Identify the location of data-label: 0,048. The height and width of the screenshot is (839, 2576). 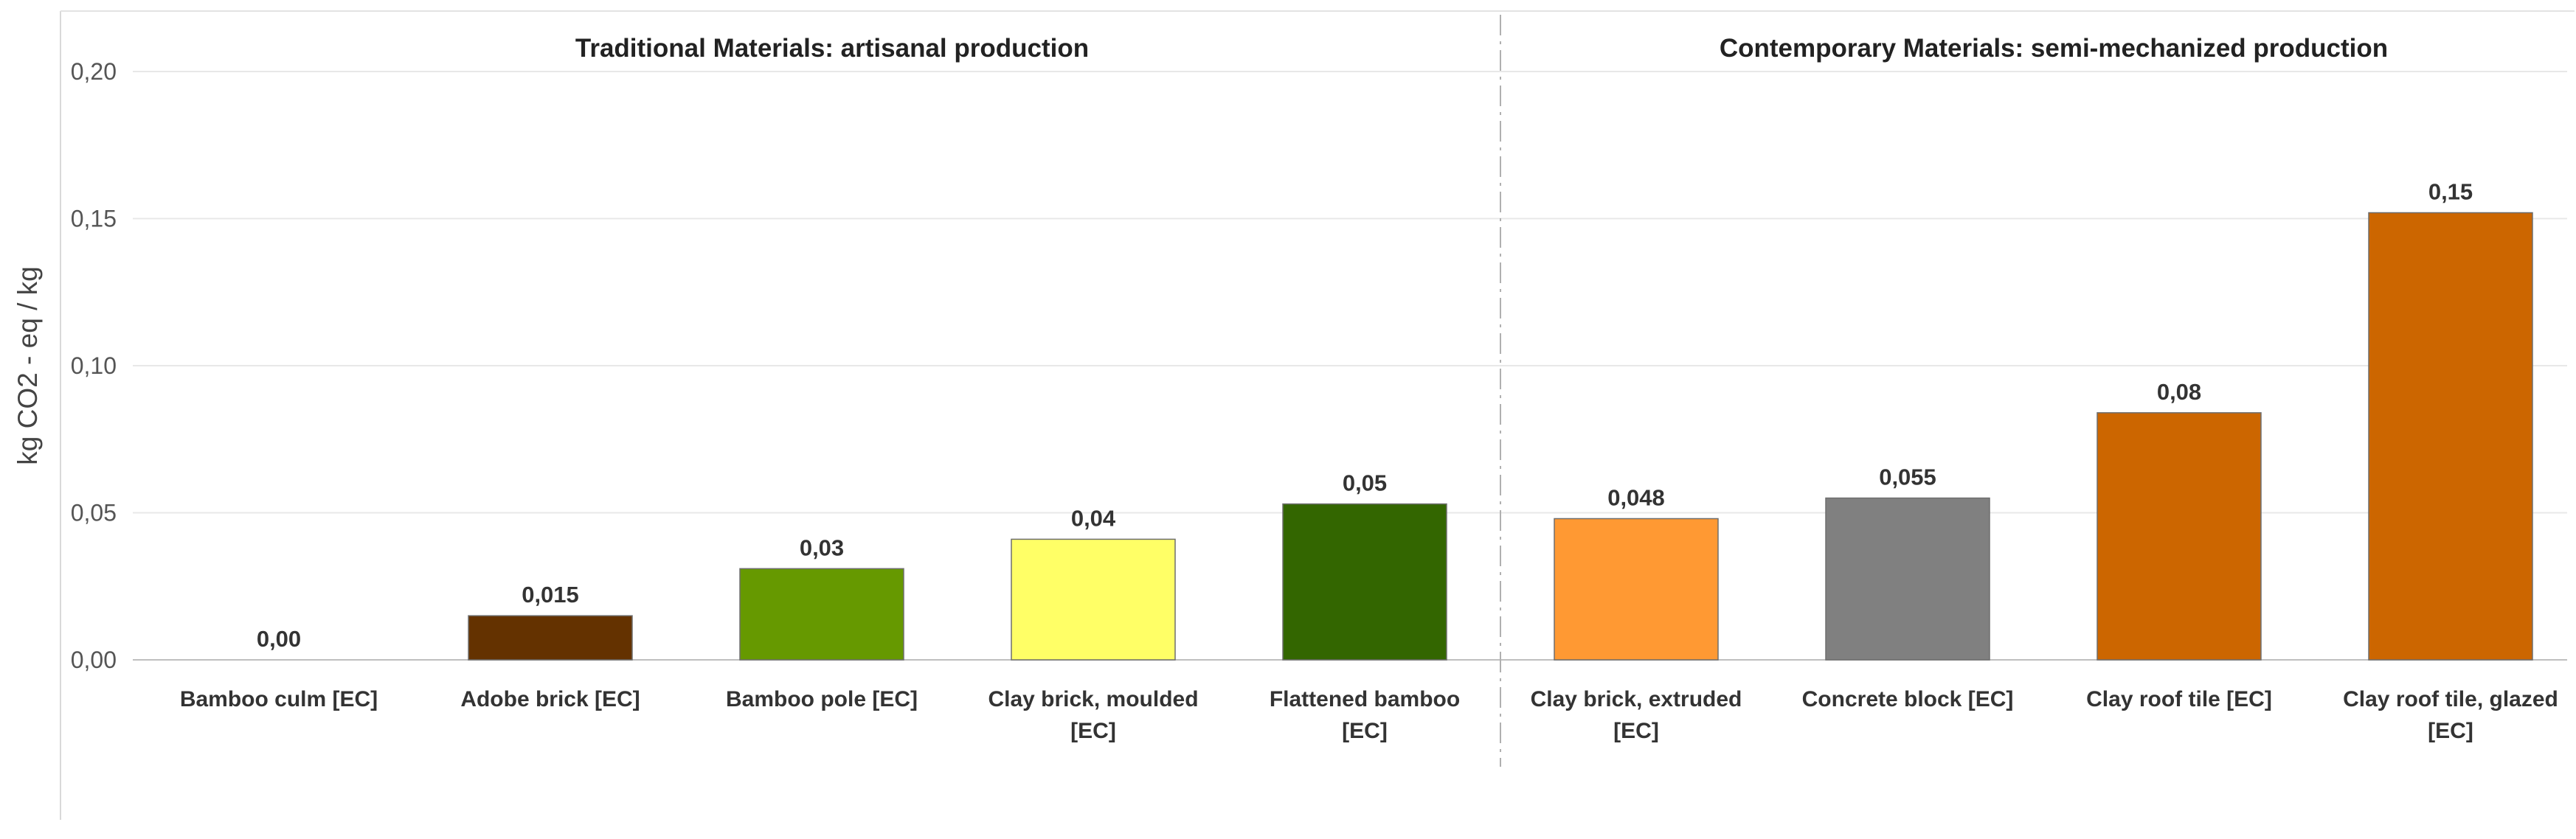
(1636, 497).